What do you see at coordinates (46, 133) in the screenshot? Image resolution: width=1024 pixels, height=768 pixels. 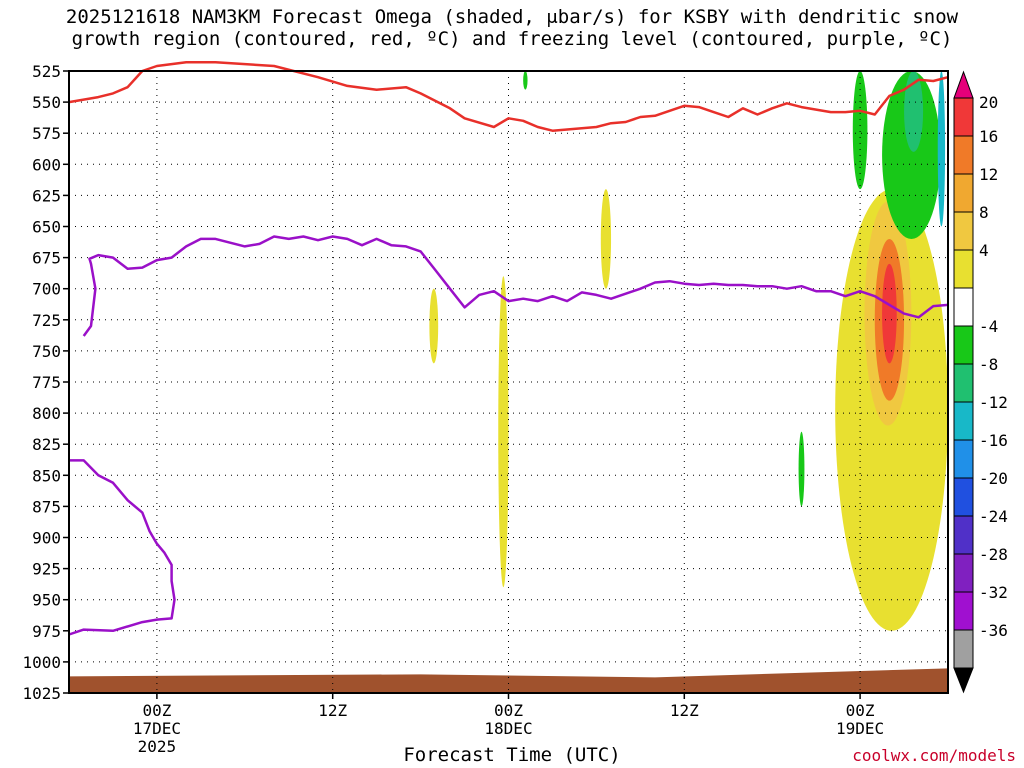 I see `y-tick-label: 575` at bounding box center [46, 133].